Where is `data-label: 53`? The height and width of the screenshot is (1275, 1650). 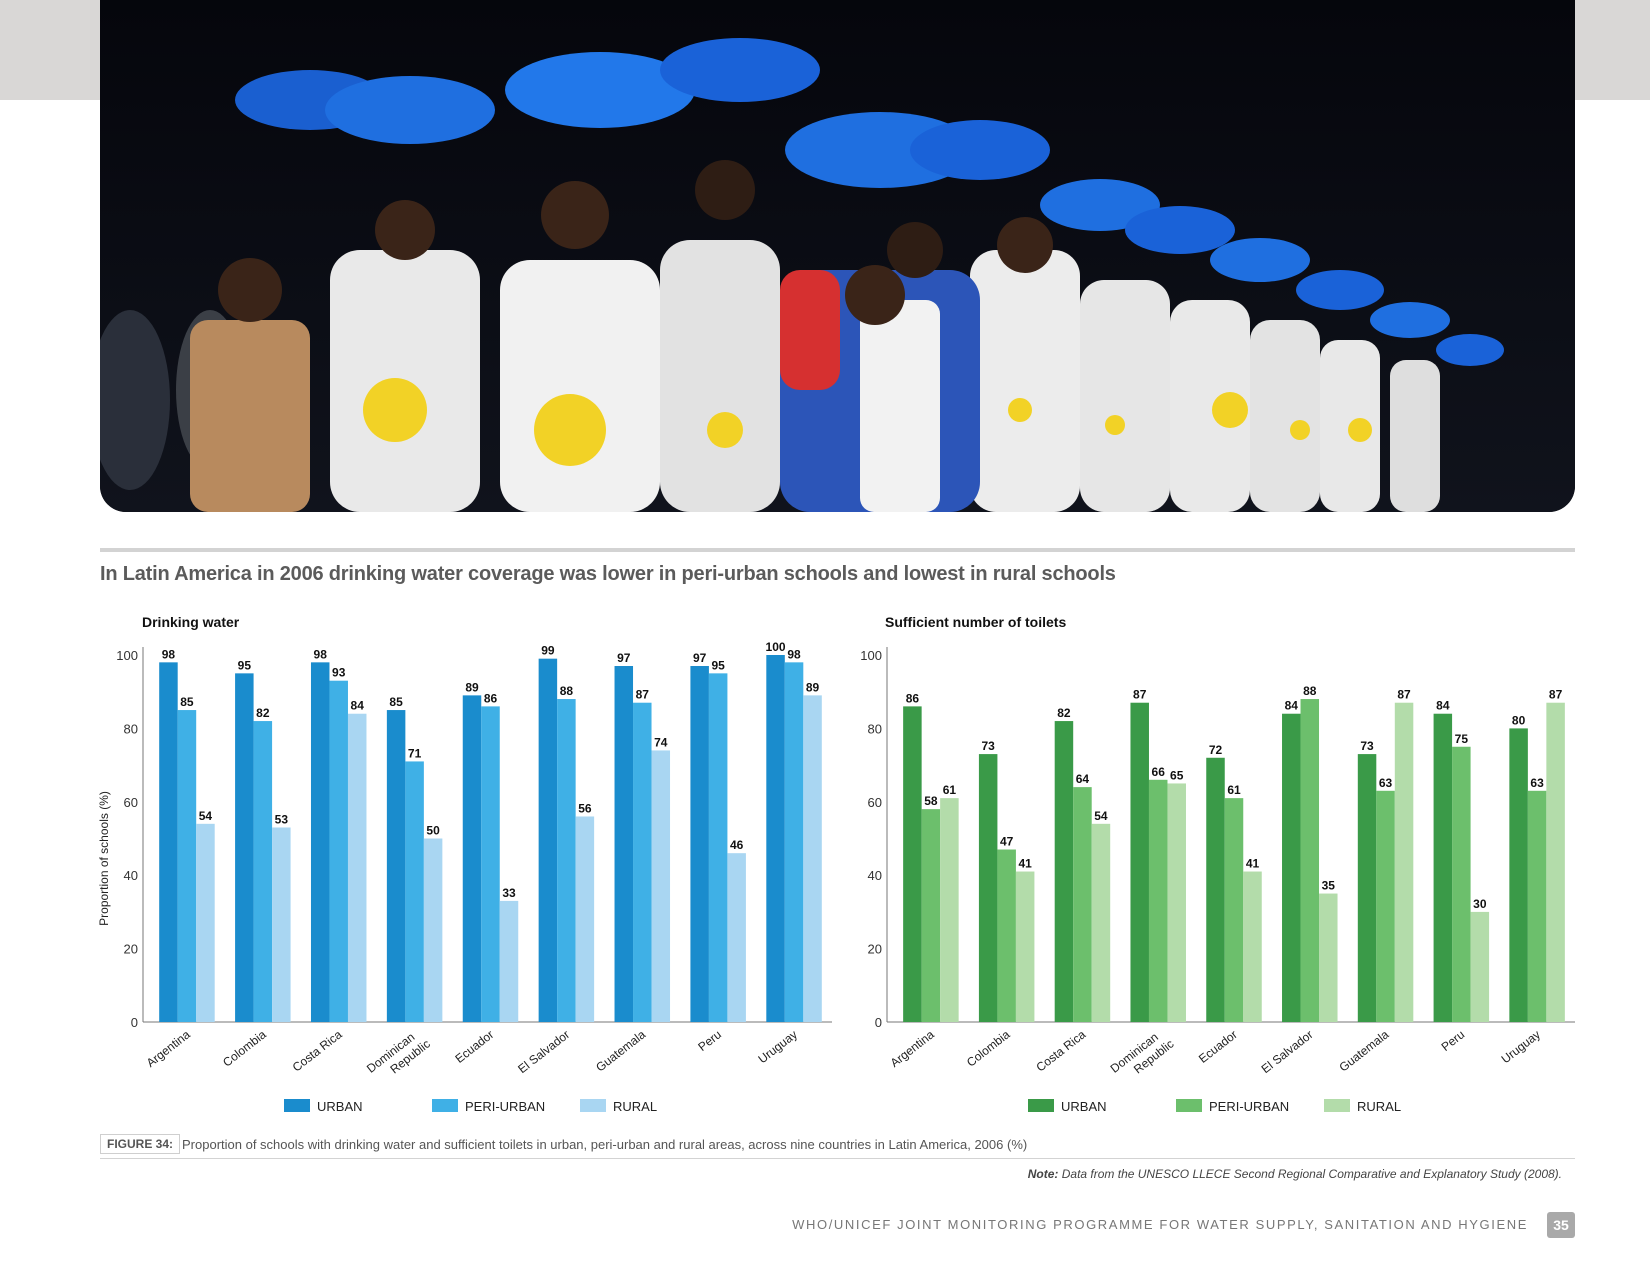
data-label: 53 is located at coordinates (282, 819).